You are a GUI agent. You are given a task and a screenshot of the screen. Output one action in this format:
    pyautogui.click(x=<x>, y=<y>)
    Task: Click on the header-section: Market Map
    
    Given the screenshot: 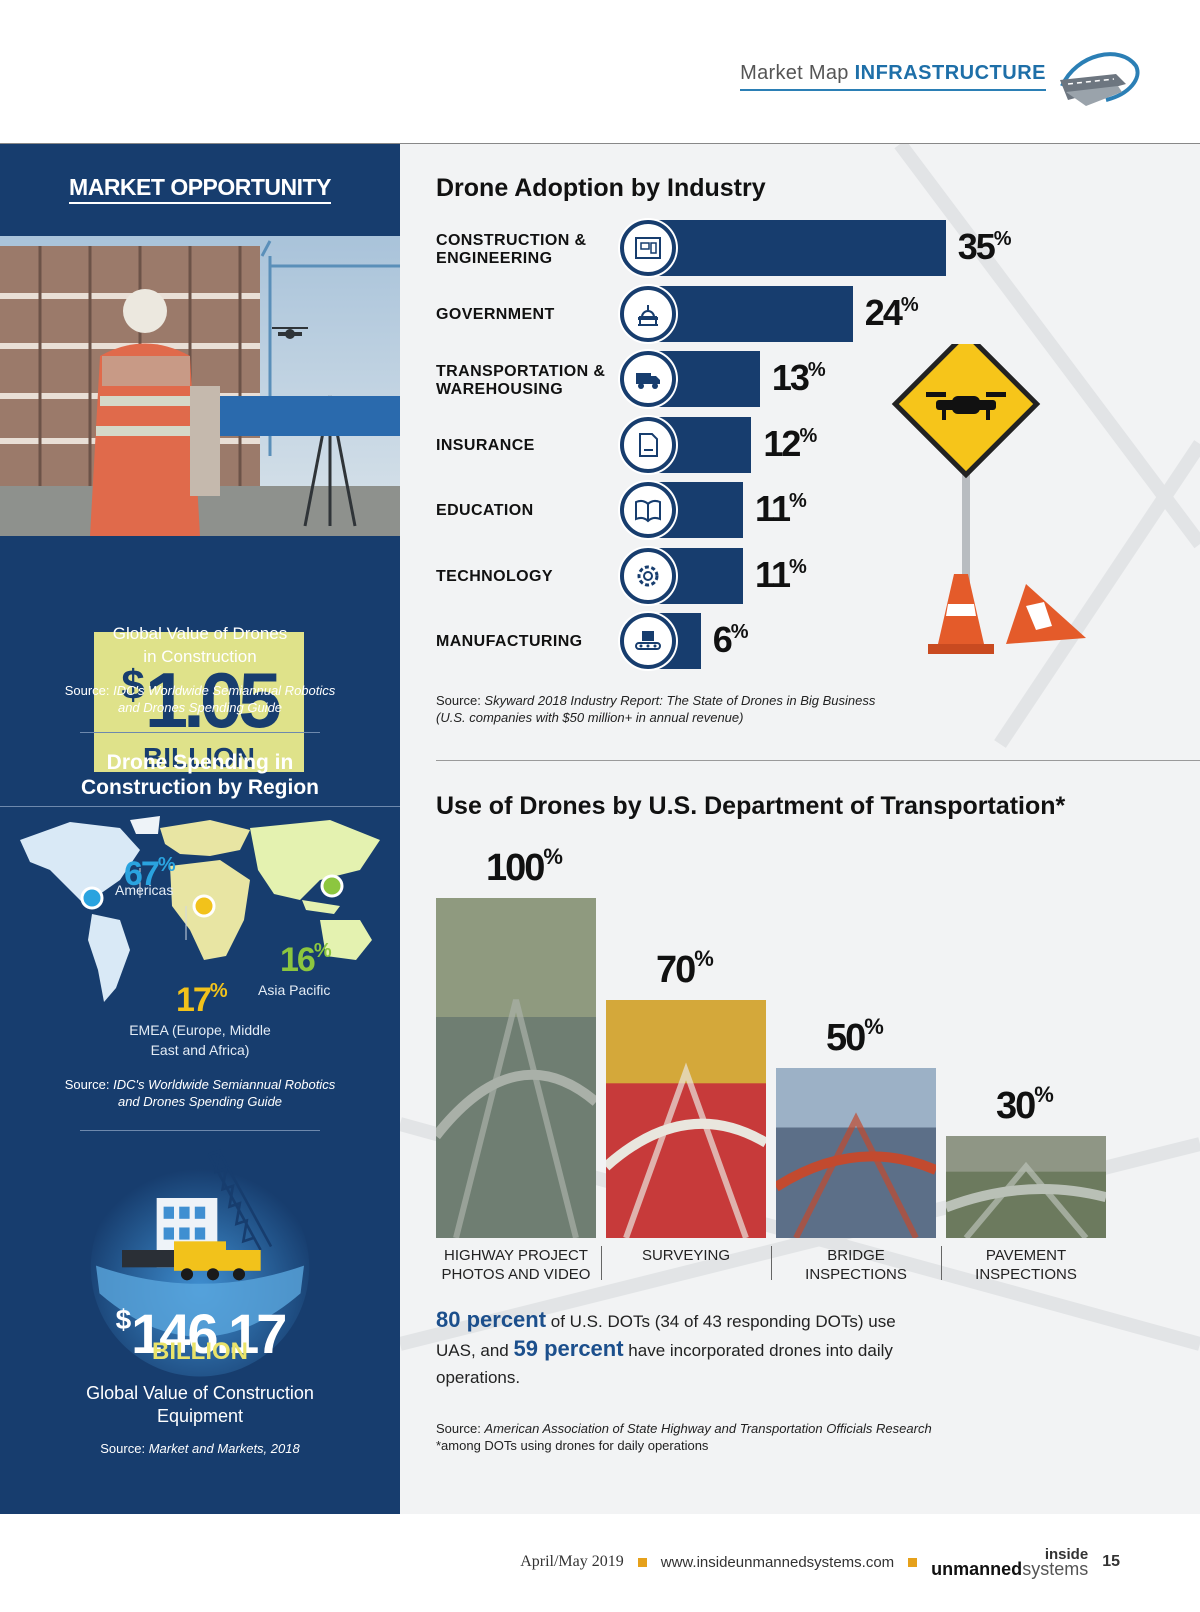 What is the action you would take?
    pyautogui.click(x=794, y=72)
    